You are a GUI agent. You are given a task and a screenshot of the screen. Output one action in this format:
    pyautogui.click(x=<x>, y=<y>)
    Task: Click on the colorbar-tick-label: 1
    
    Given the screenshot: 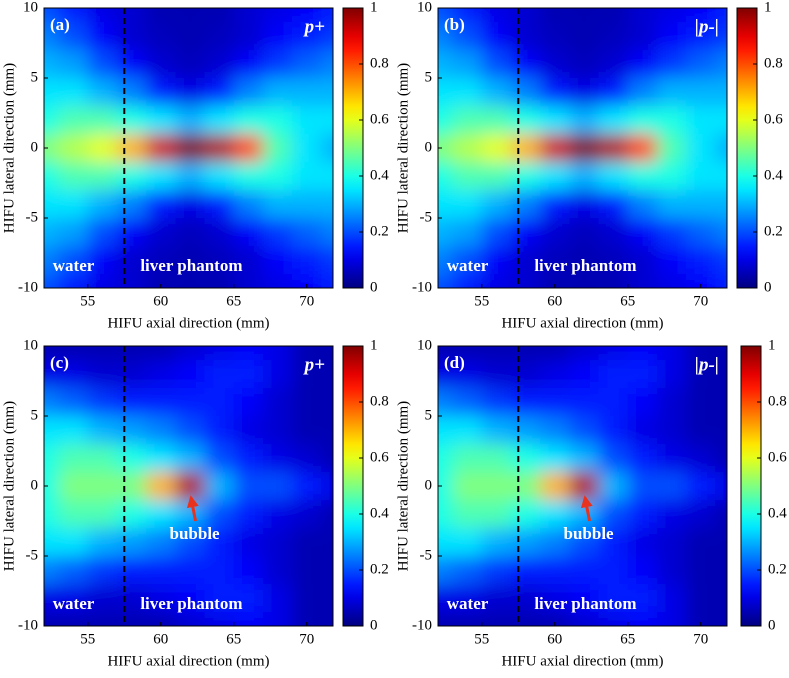 What is the action you would take?
    pyautogui.click(x=772, y=345)
    